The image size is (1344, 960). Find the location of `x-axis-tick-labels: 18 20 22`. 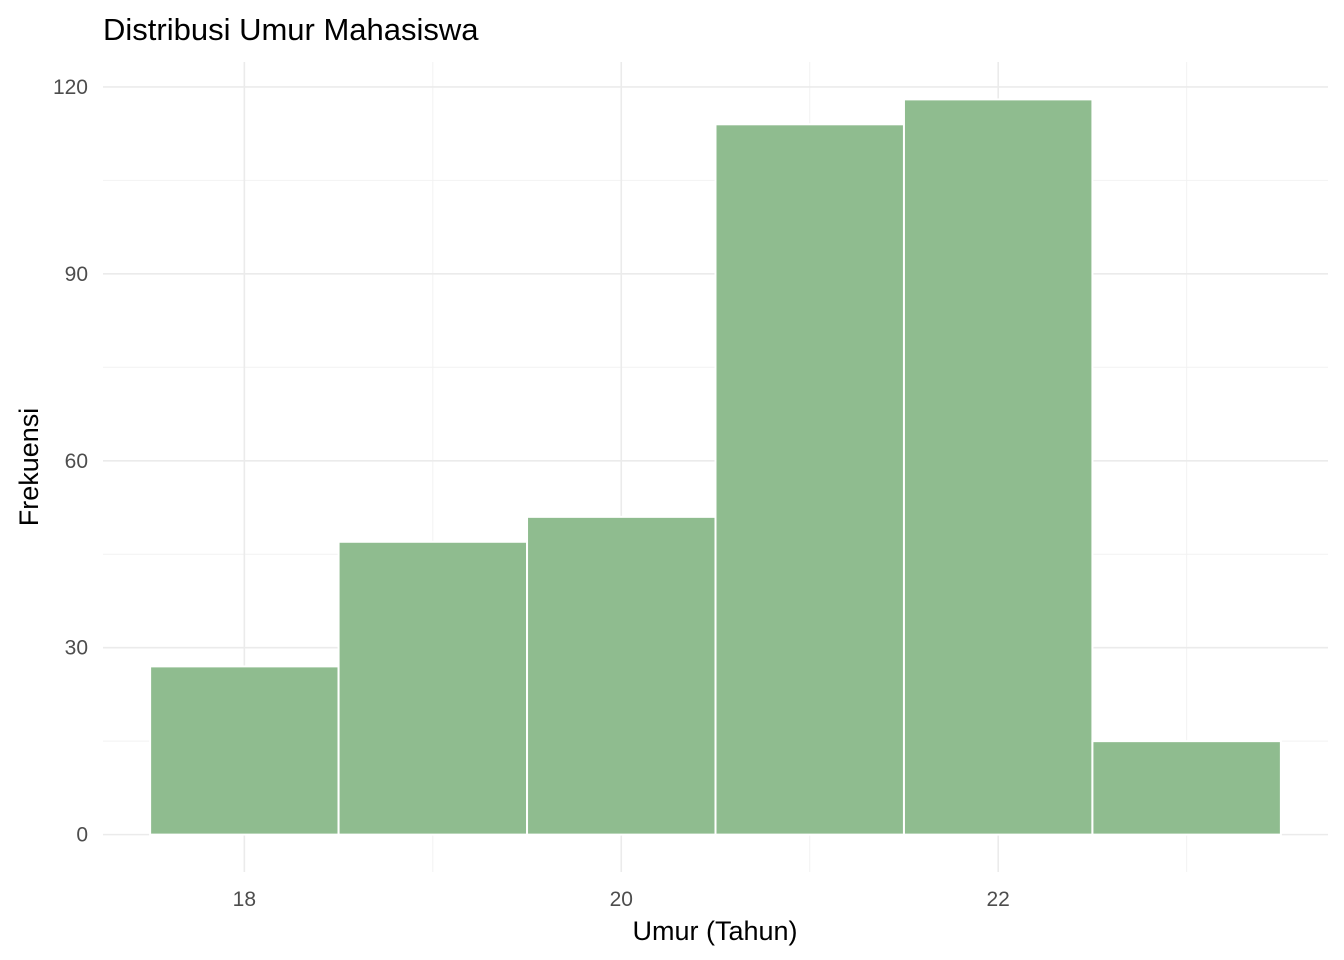

x-axis-tick-labels: 18 20 22 is located at coordinates (621, 899).